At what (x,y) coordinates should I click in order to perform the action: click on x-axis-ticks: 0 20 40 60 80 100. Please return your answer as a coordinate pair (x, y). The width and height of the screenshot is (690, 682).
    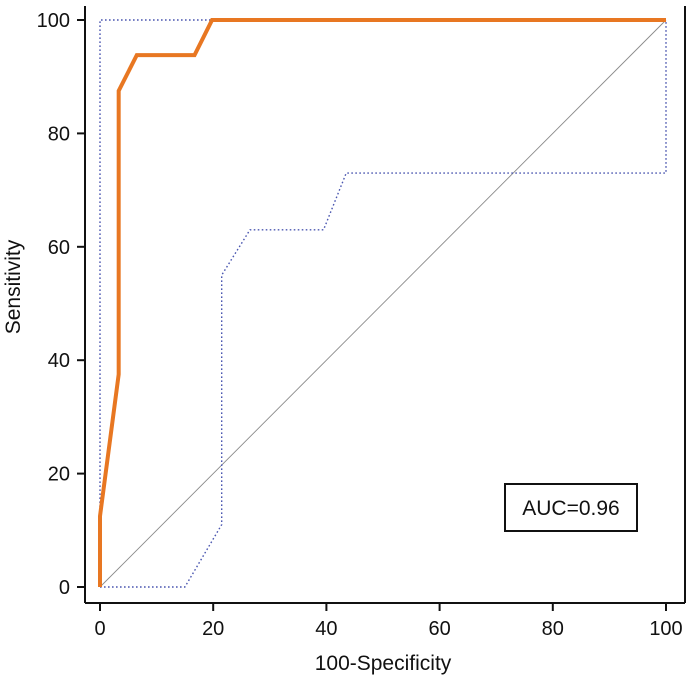
    Looking at the image, I should click on (388, 621).